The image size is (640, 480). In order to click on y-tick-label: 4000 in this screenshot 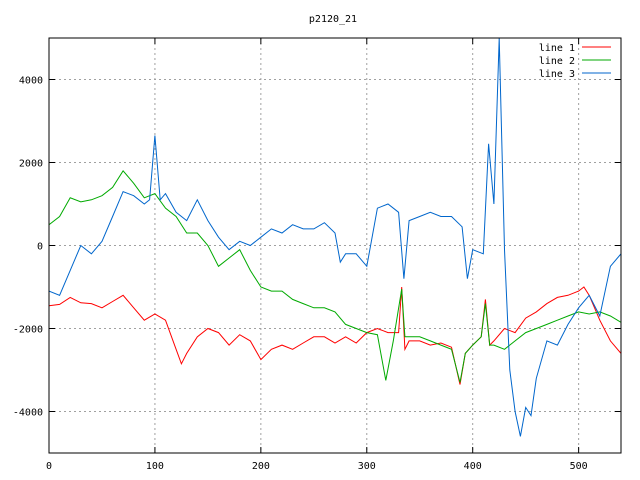, I will do `click(31, 81)`.